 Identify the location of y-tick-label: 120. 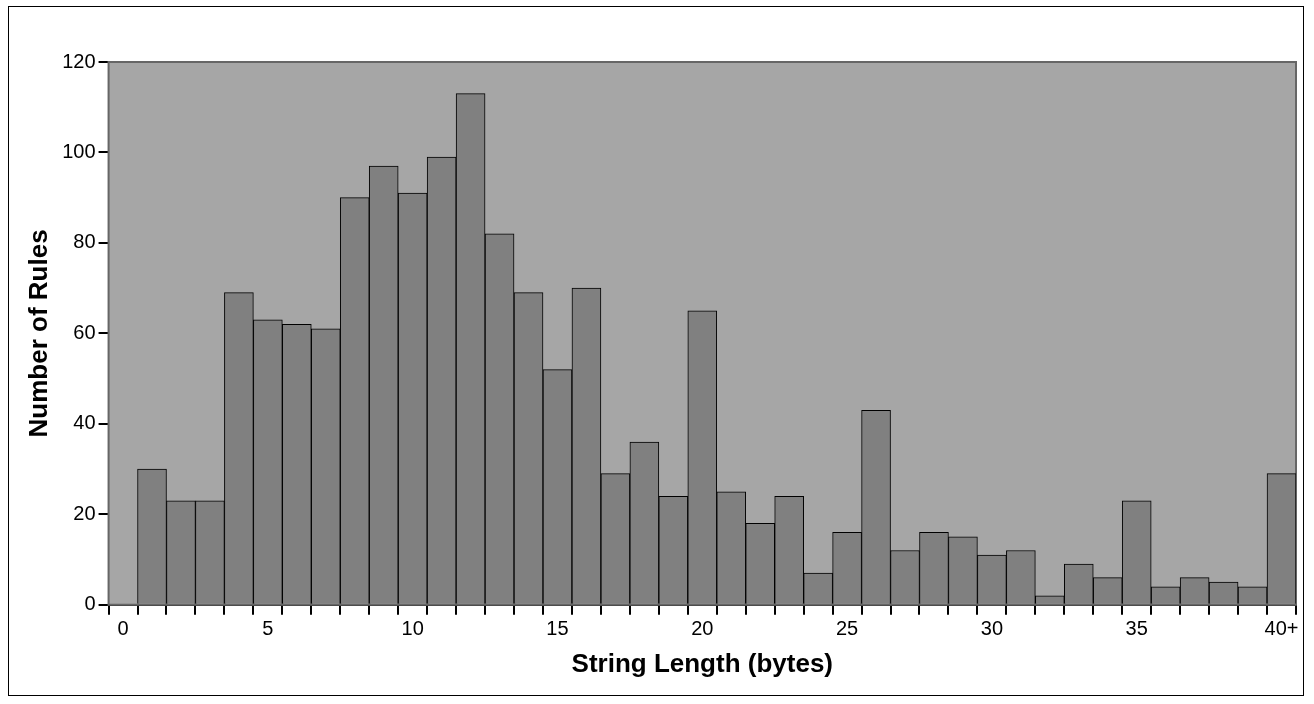
(79, 60).